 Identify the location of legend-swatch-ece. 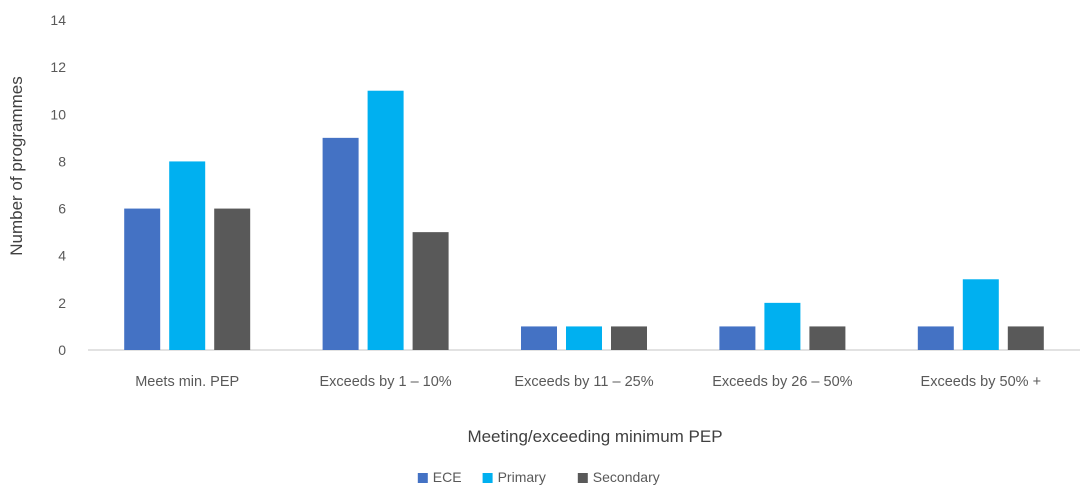
(423, 478).